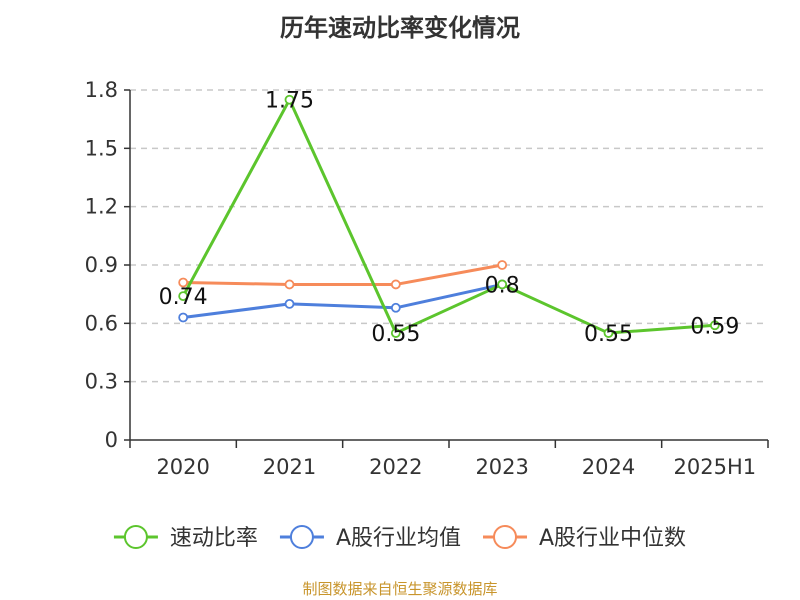 This screenshot has width=800, height=600. Describe the element at coordinates (101, 207) in the screenshot. I see `y-tick-label: 1.2` at that location.